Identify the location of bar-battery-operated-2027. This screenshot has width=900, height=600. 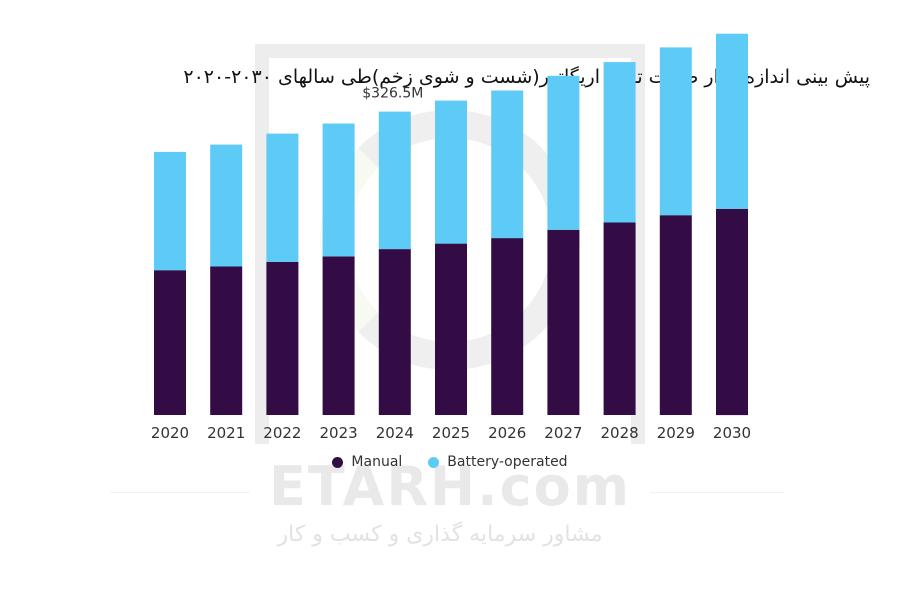
(563, 152).